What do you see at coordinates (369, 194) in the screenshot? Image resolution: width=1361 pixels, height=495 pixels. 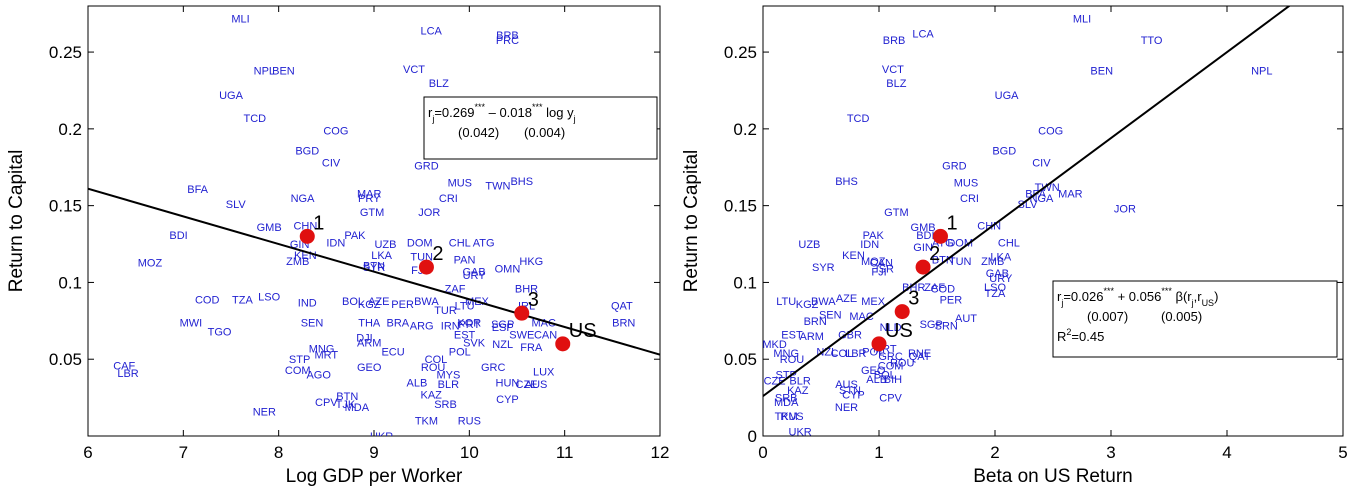 I see `country-point-label: MAR` at bounding box center [369, 194].